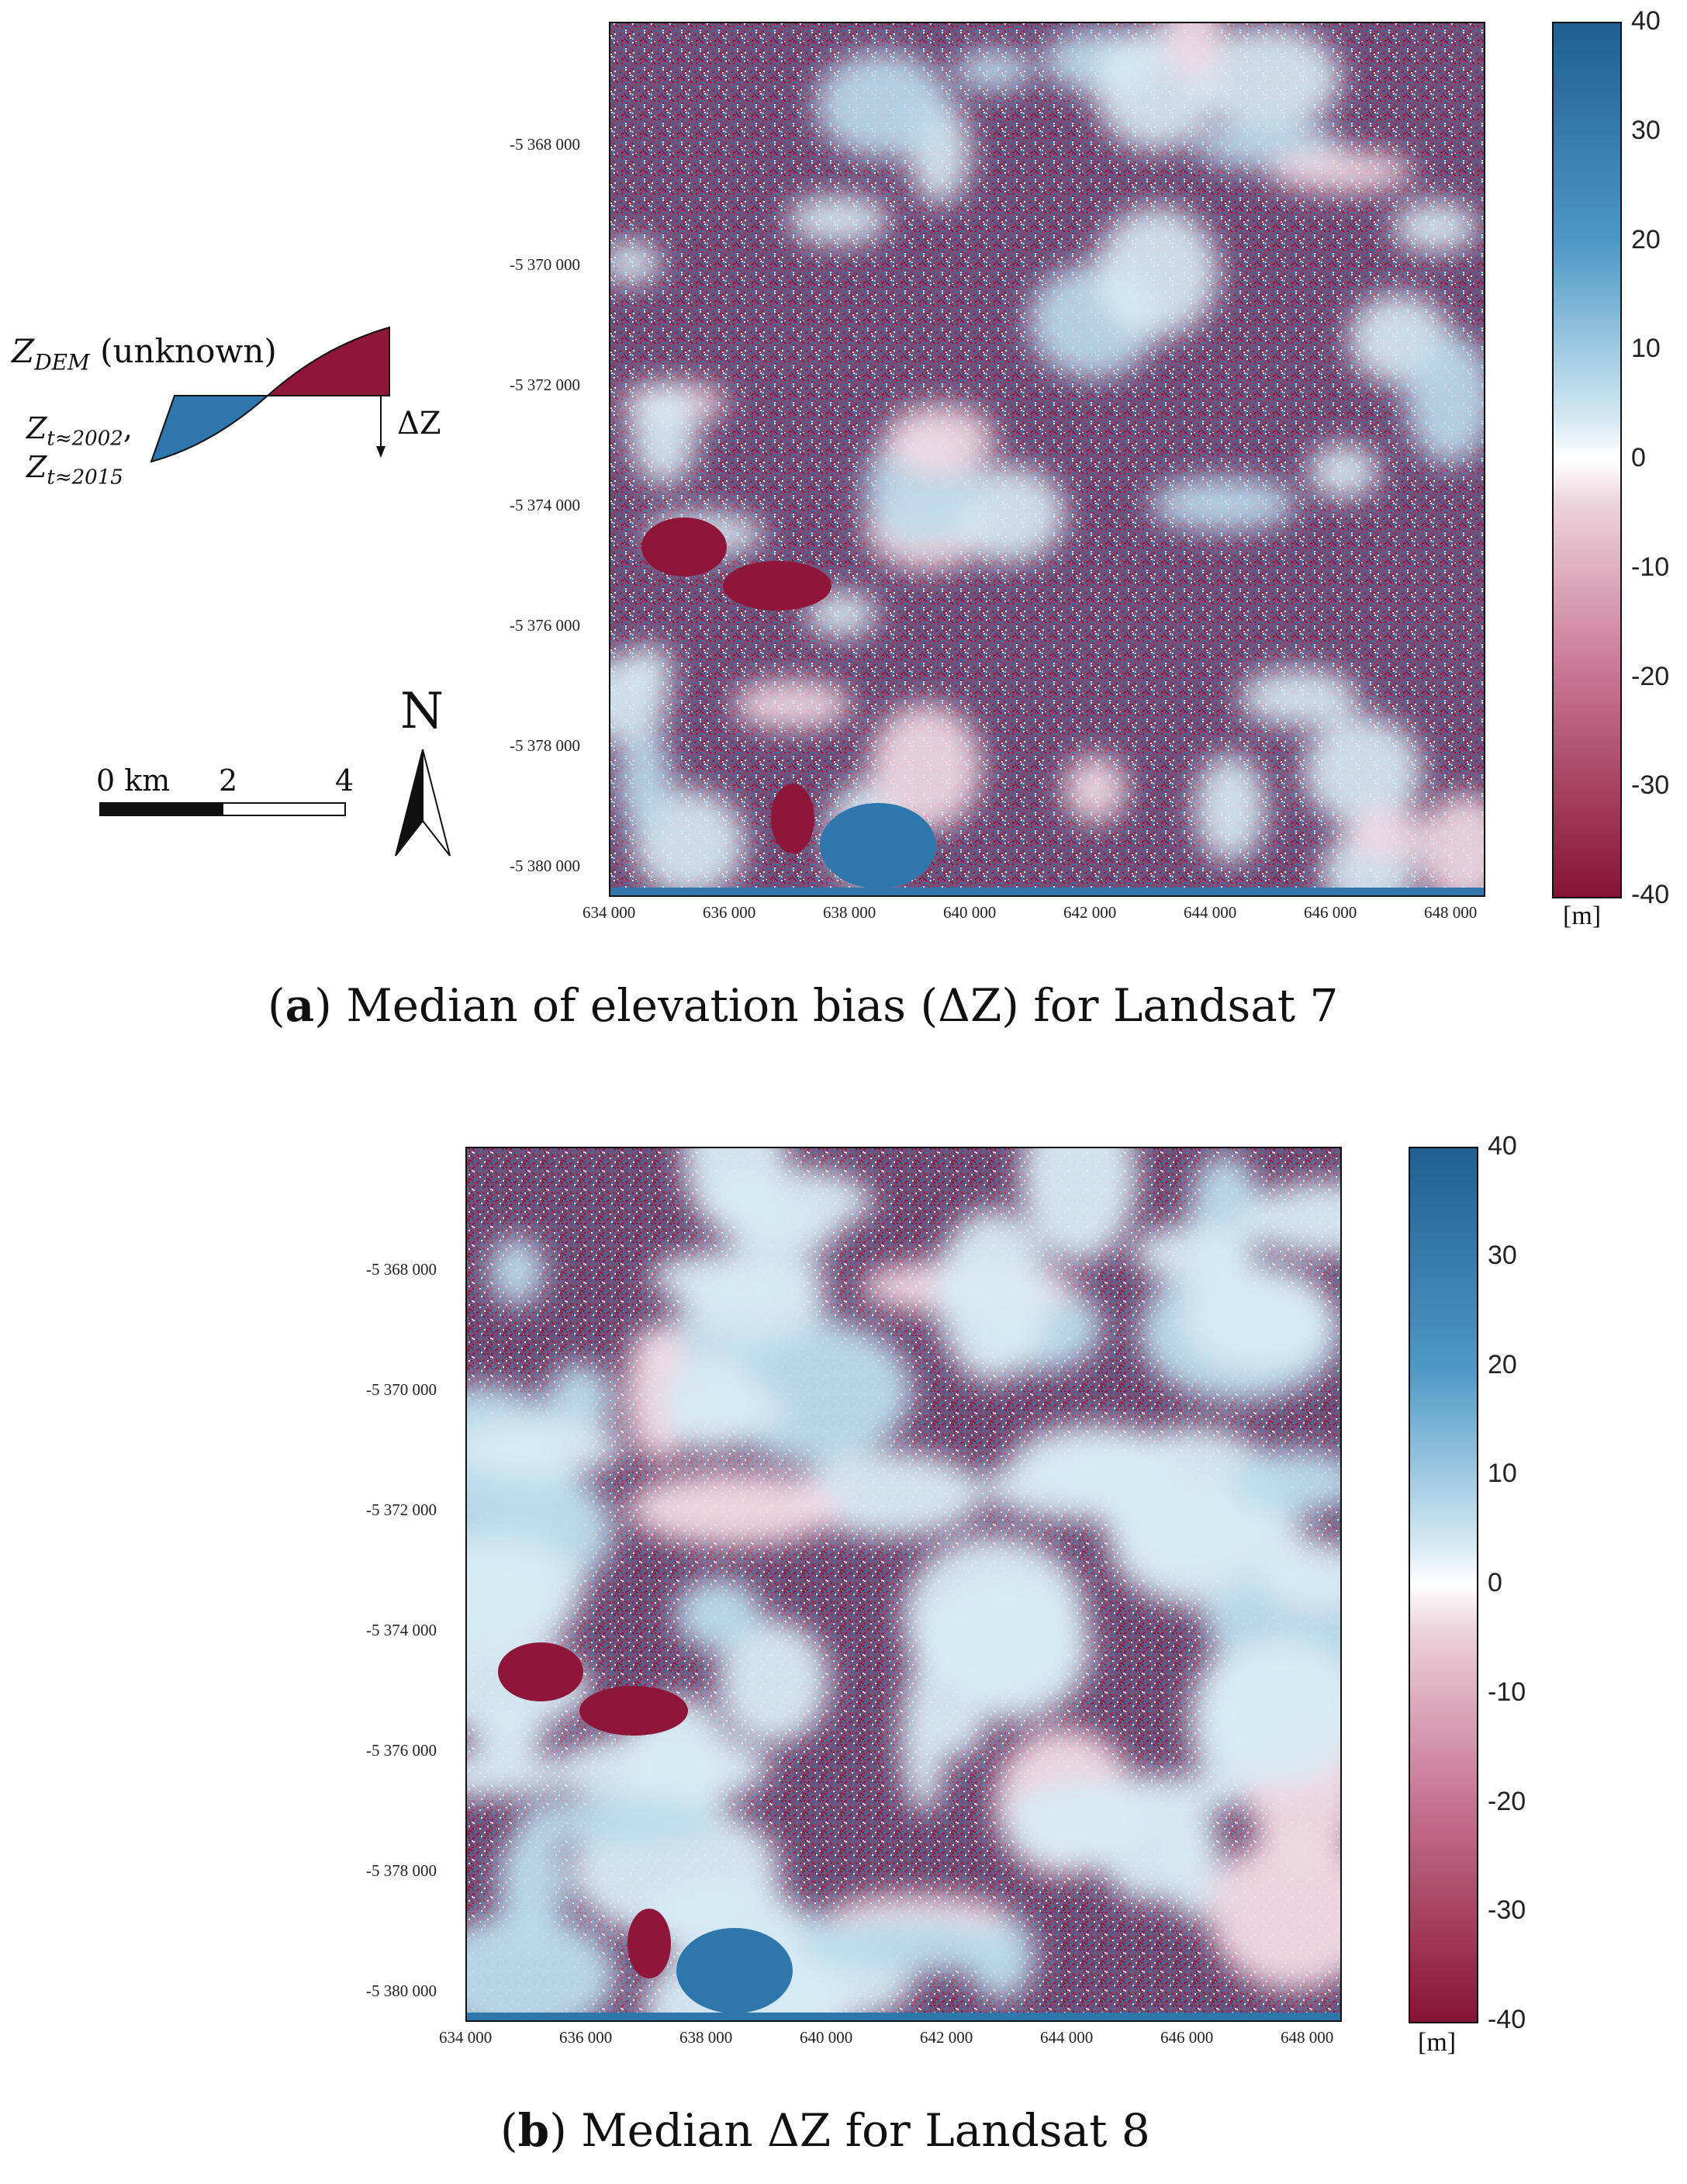  I want to click on z-t2002-label: Zt≈2002,, so click(79, 431).